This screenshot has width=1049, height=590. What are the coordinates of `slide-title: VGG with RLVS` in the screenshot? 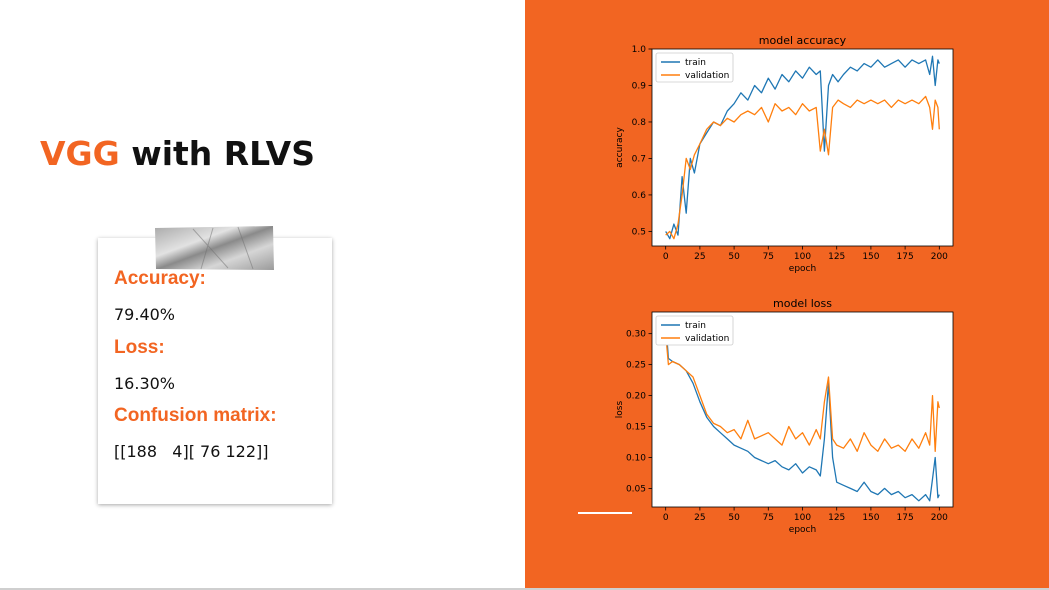 It's located at (177, 153).